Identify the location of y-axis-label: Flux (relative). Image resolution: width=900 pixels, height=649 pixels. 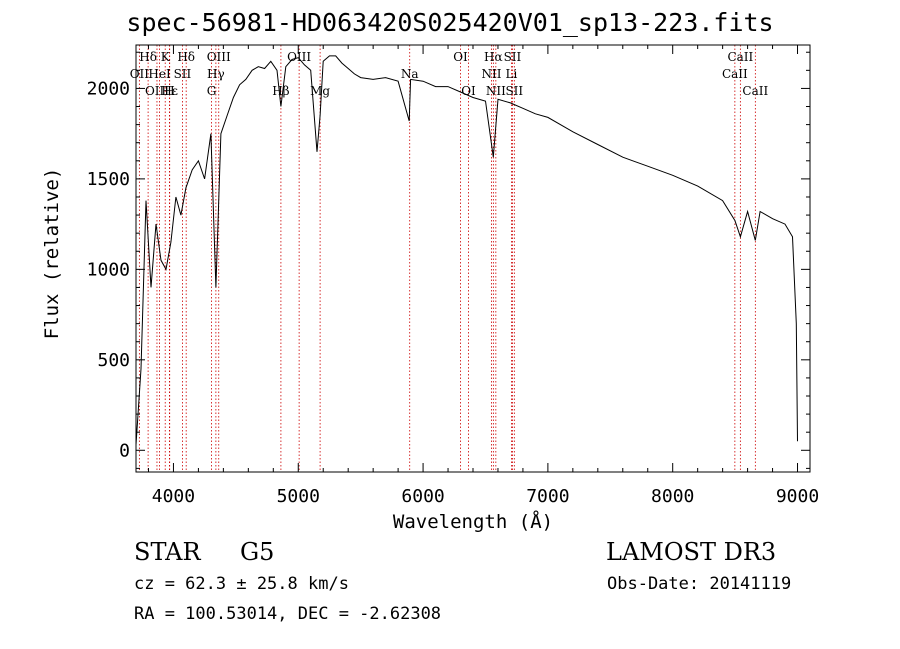
(52, 254).